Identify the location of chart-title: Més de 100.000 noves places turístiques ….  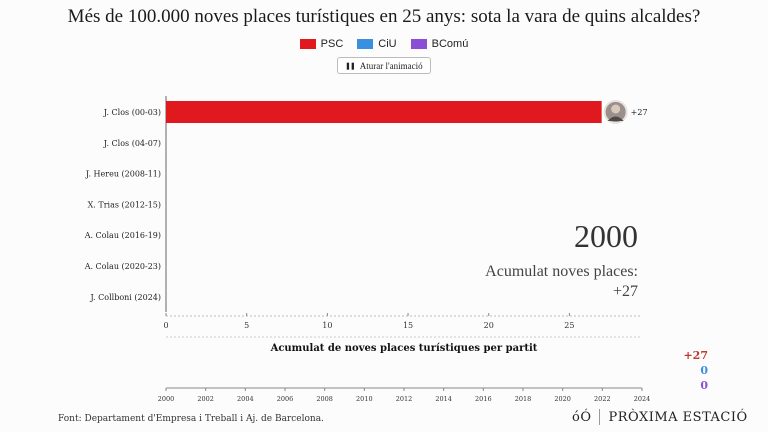
(384, 16).